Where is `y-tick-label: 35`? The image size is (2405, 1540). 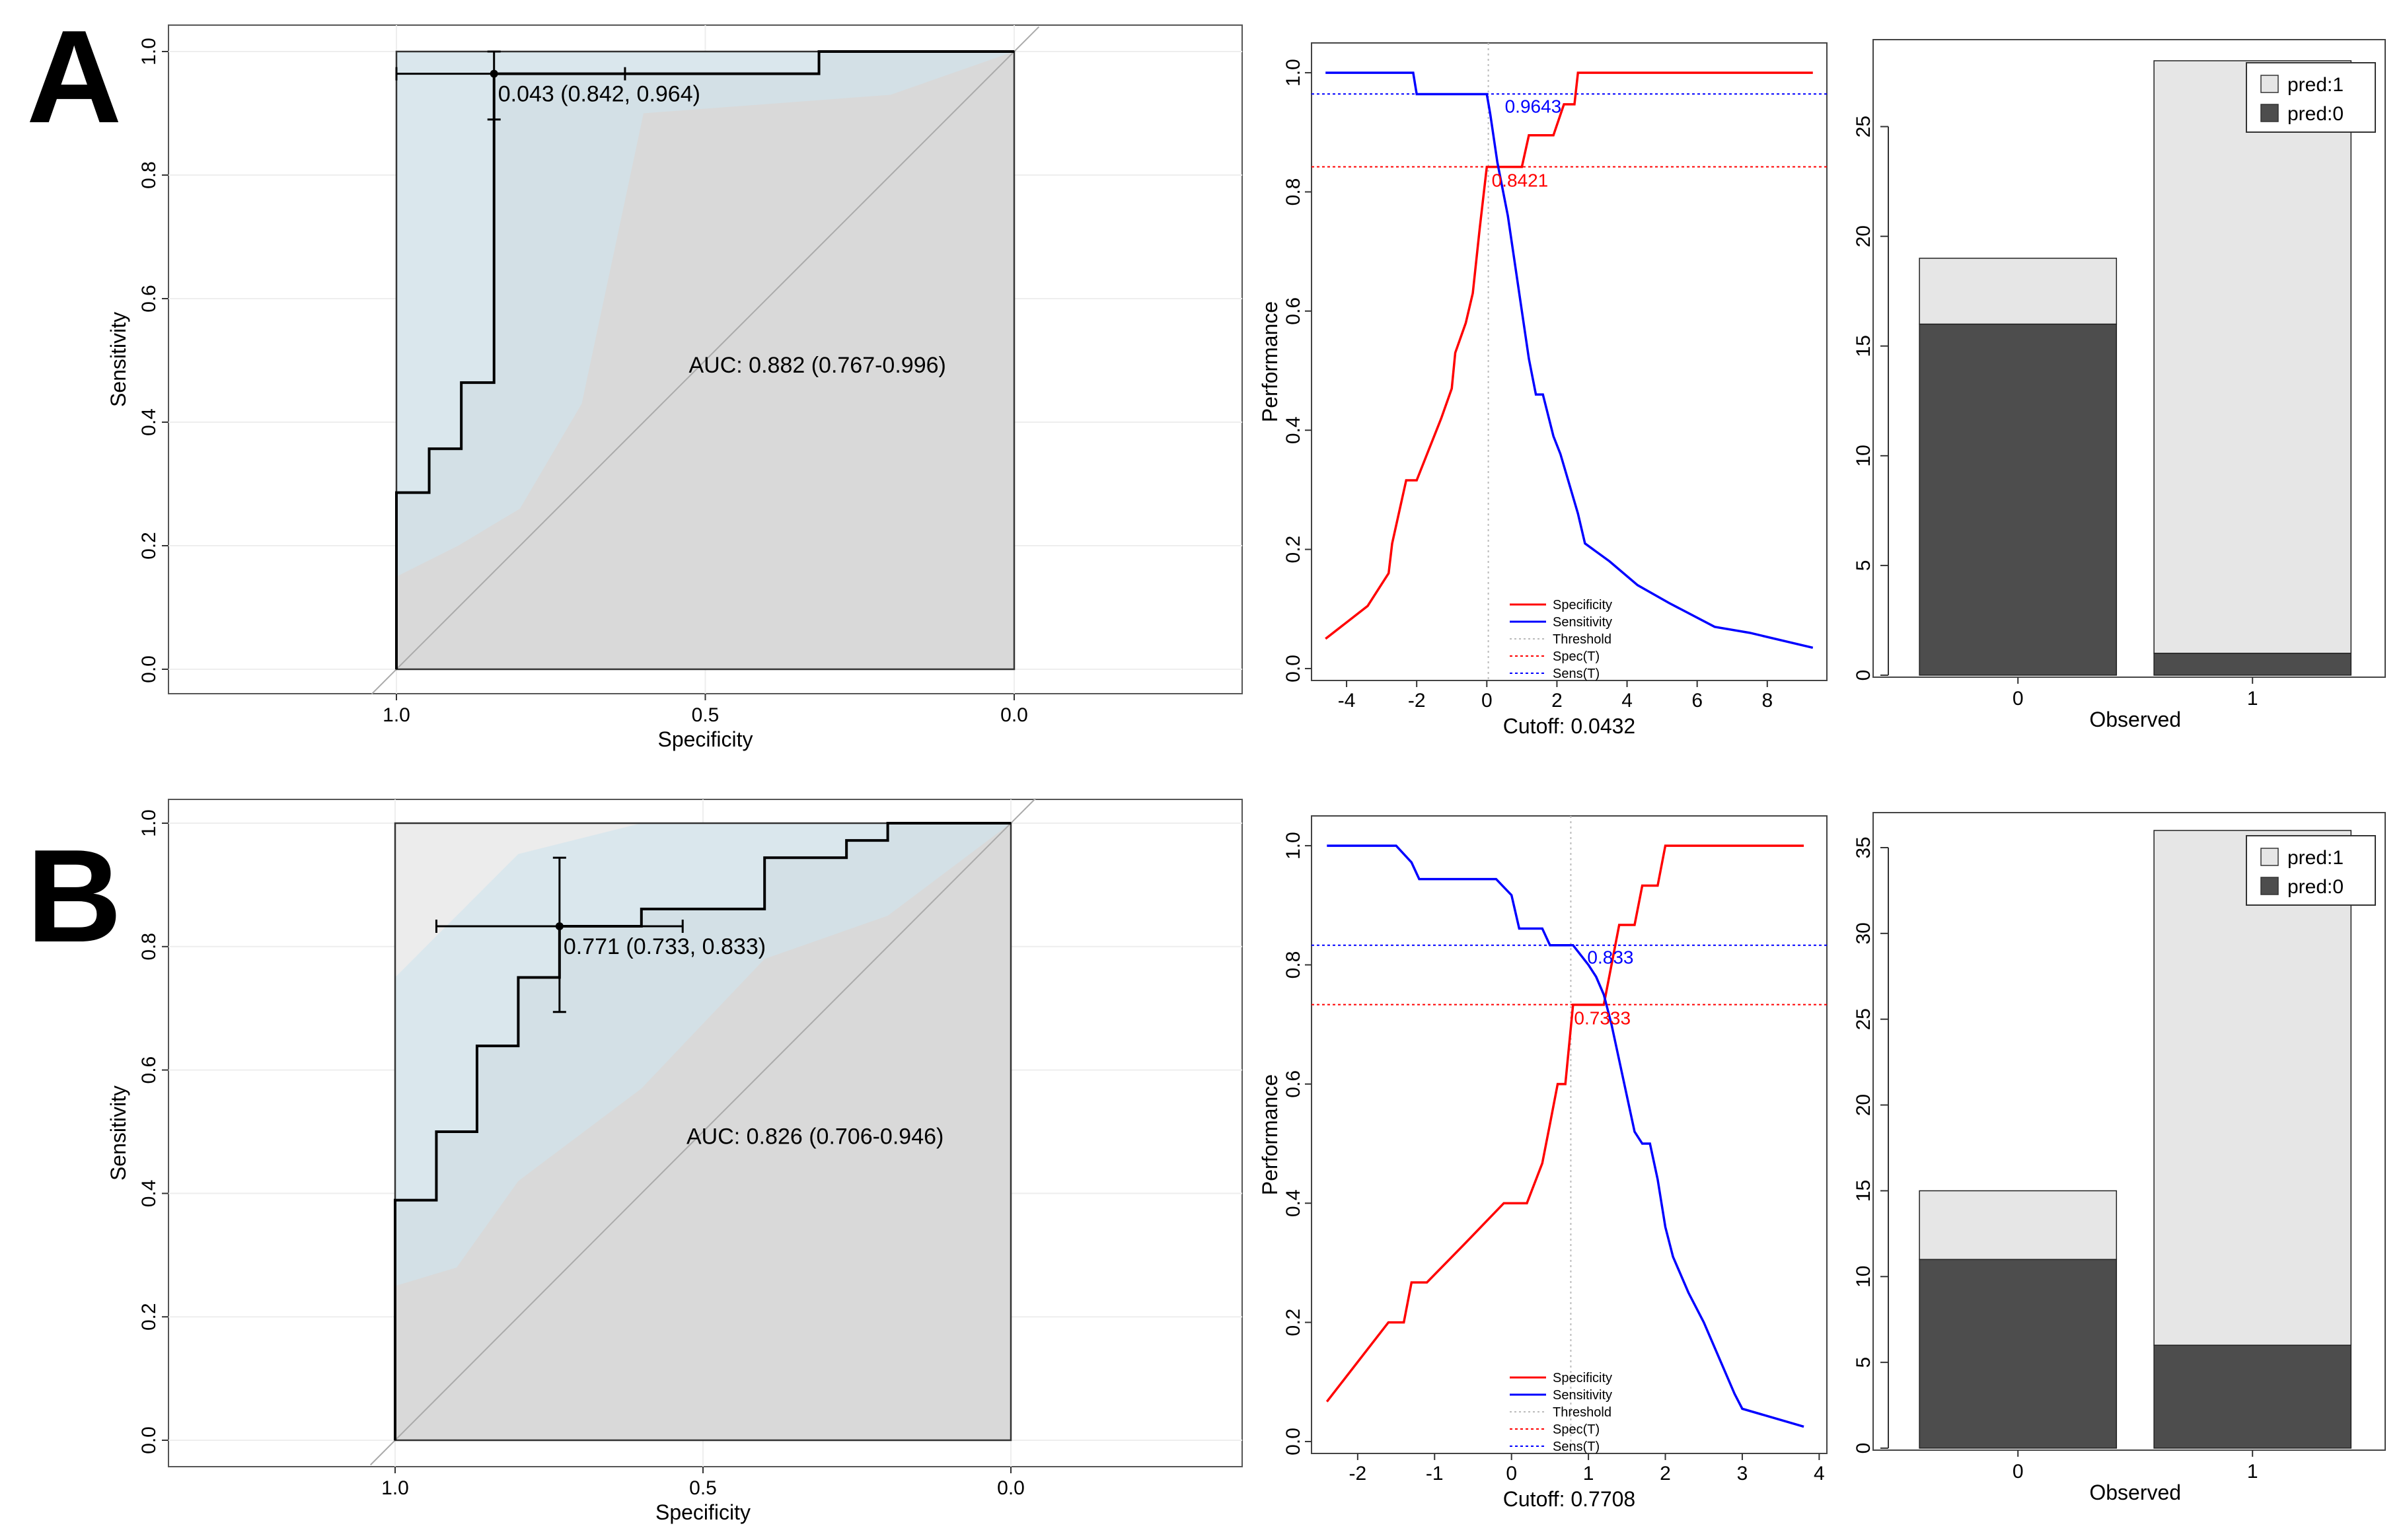 y-tick-label: 35 is located at coordinates (1863, 847).